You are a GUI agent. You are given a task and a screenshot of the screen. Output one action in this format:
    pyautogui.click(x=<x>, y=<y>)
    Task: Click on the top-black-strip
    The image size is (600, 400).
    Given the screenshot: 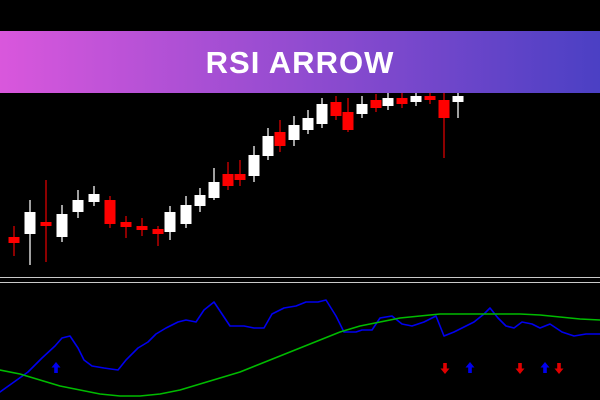 What is the action you would take?
    pyautogui.click(x=300, y=15)
    